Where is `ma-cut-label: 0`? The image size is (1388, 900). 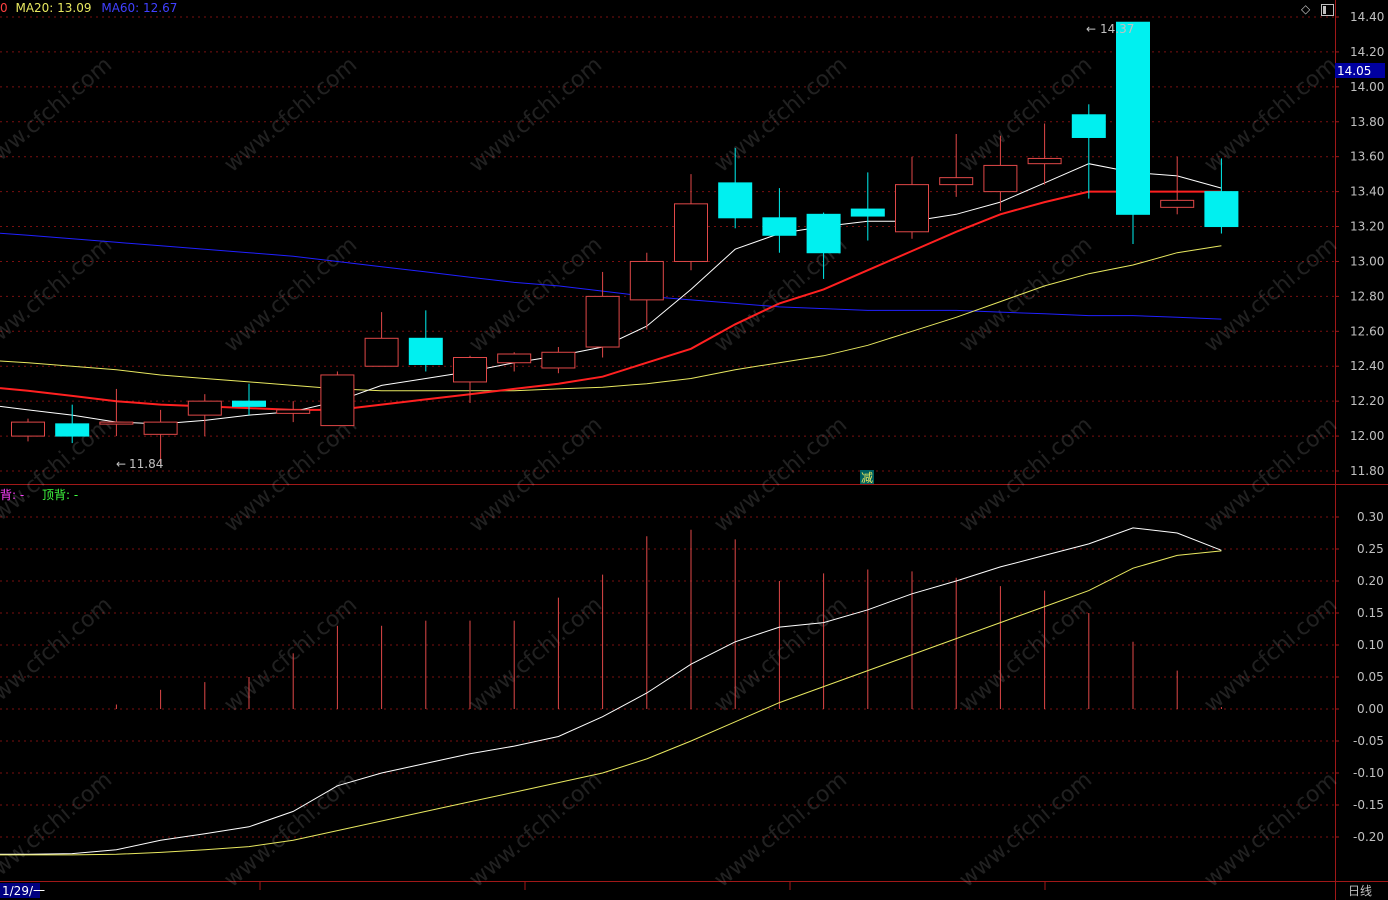 ma-cut-label: 0 is located at coordinates (4, 8).